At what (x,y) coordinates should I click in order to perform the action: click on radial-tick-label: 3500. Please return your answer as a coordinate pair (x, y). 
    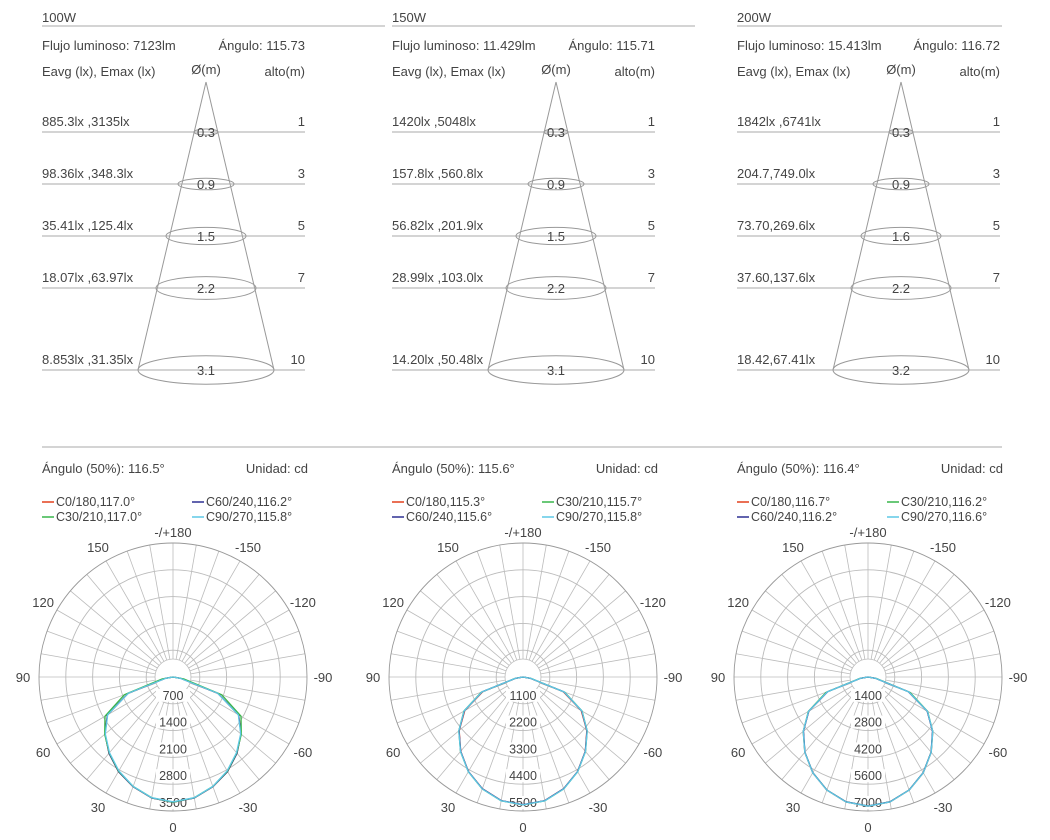
    Looking at the image, I should click on (173, 803).